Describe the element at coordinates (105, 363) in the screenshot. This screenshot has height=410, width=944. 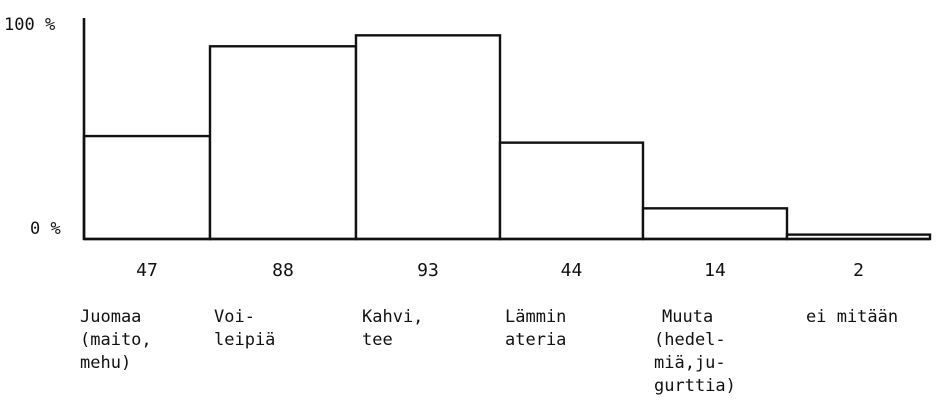
I see `category-label-1-line-3: mehu)` at that location.